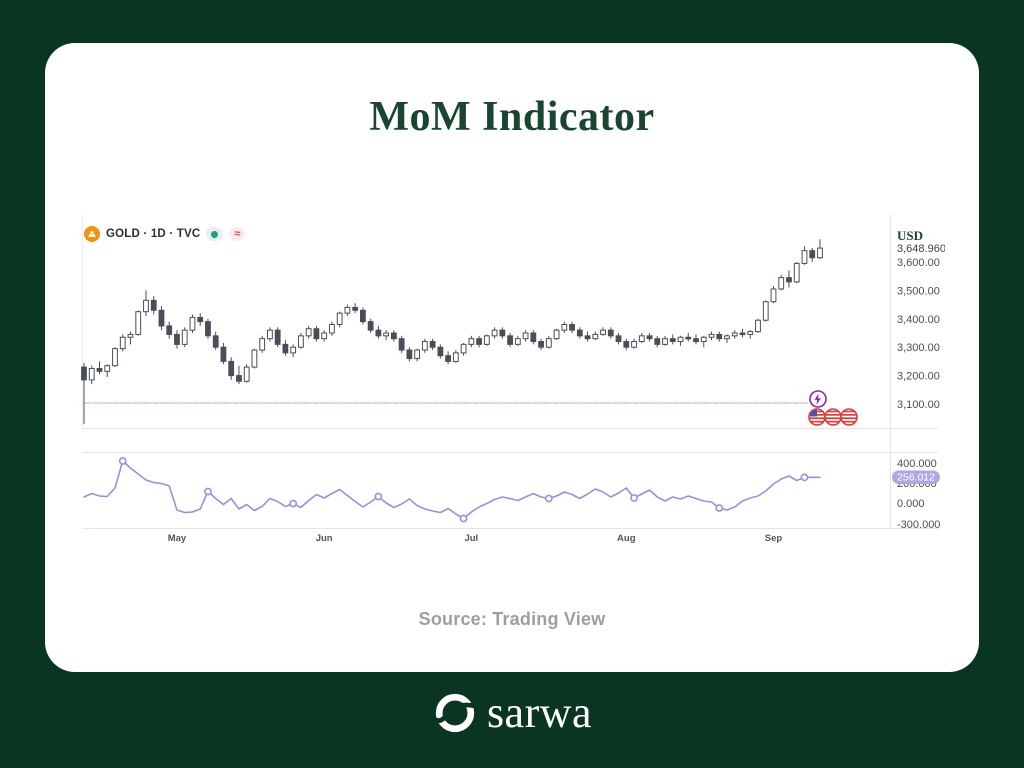 This screenshot has height=768, width=1024. I want to click on time-axis-tick: Jul, so click(471, 538).